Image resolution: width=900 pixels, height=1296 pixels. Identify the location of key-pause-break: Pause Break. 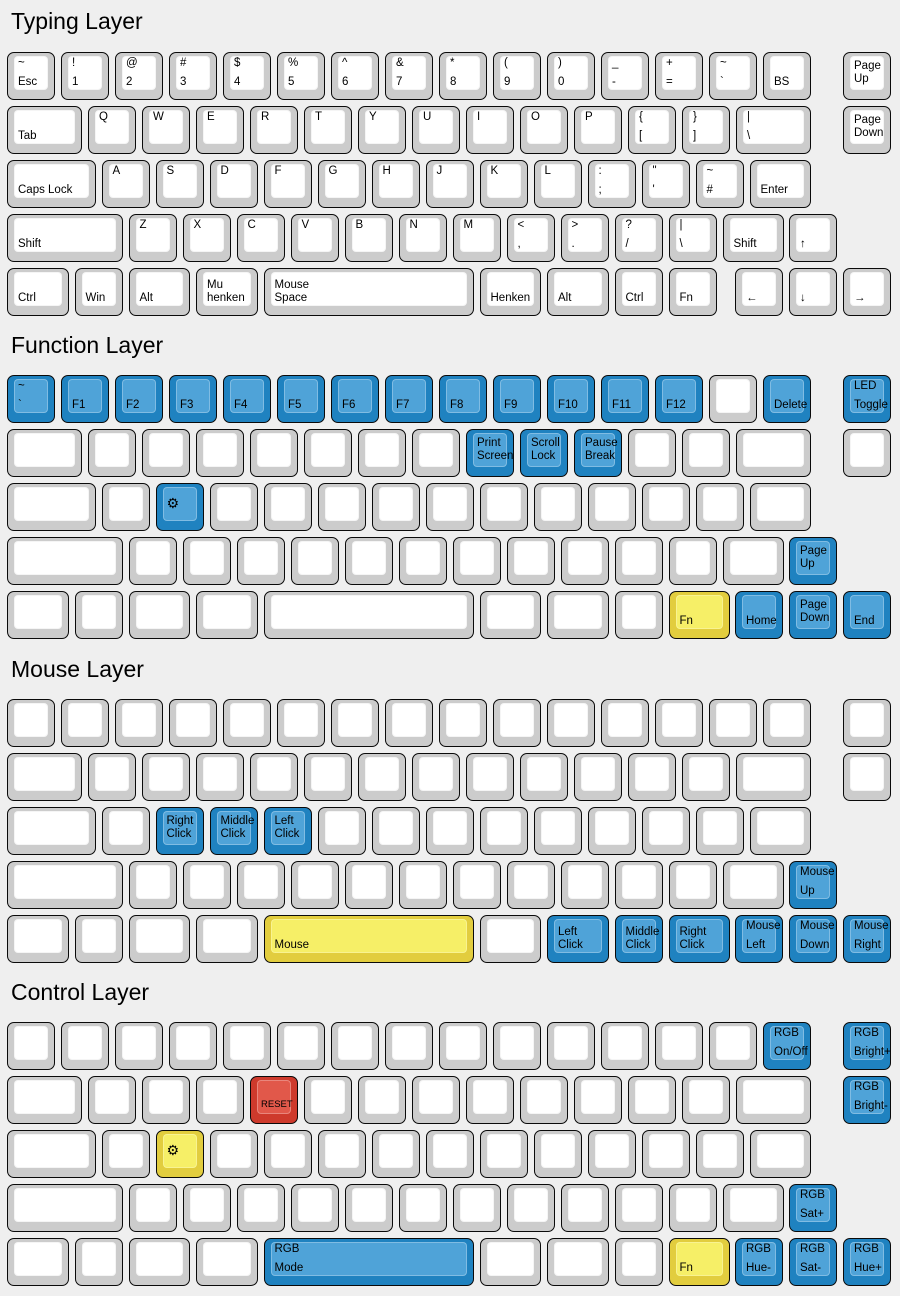
(598, 453).